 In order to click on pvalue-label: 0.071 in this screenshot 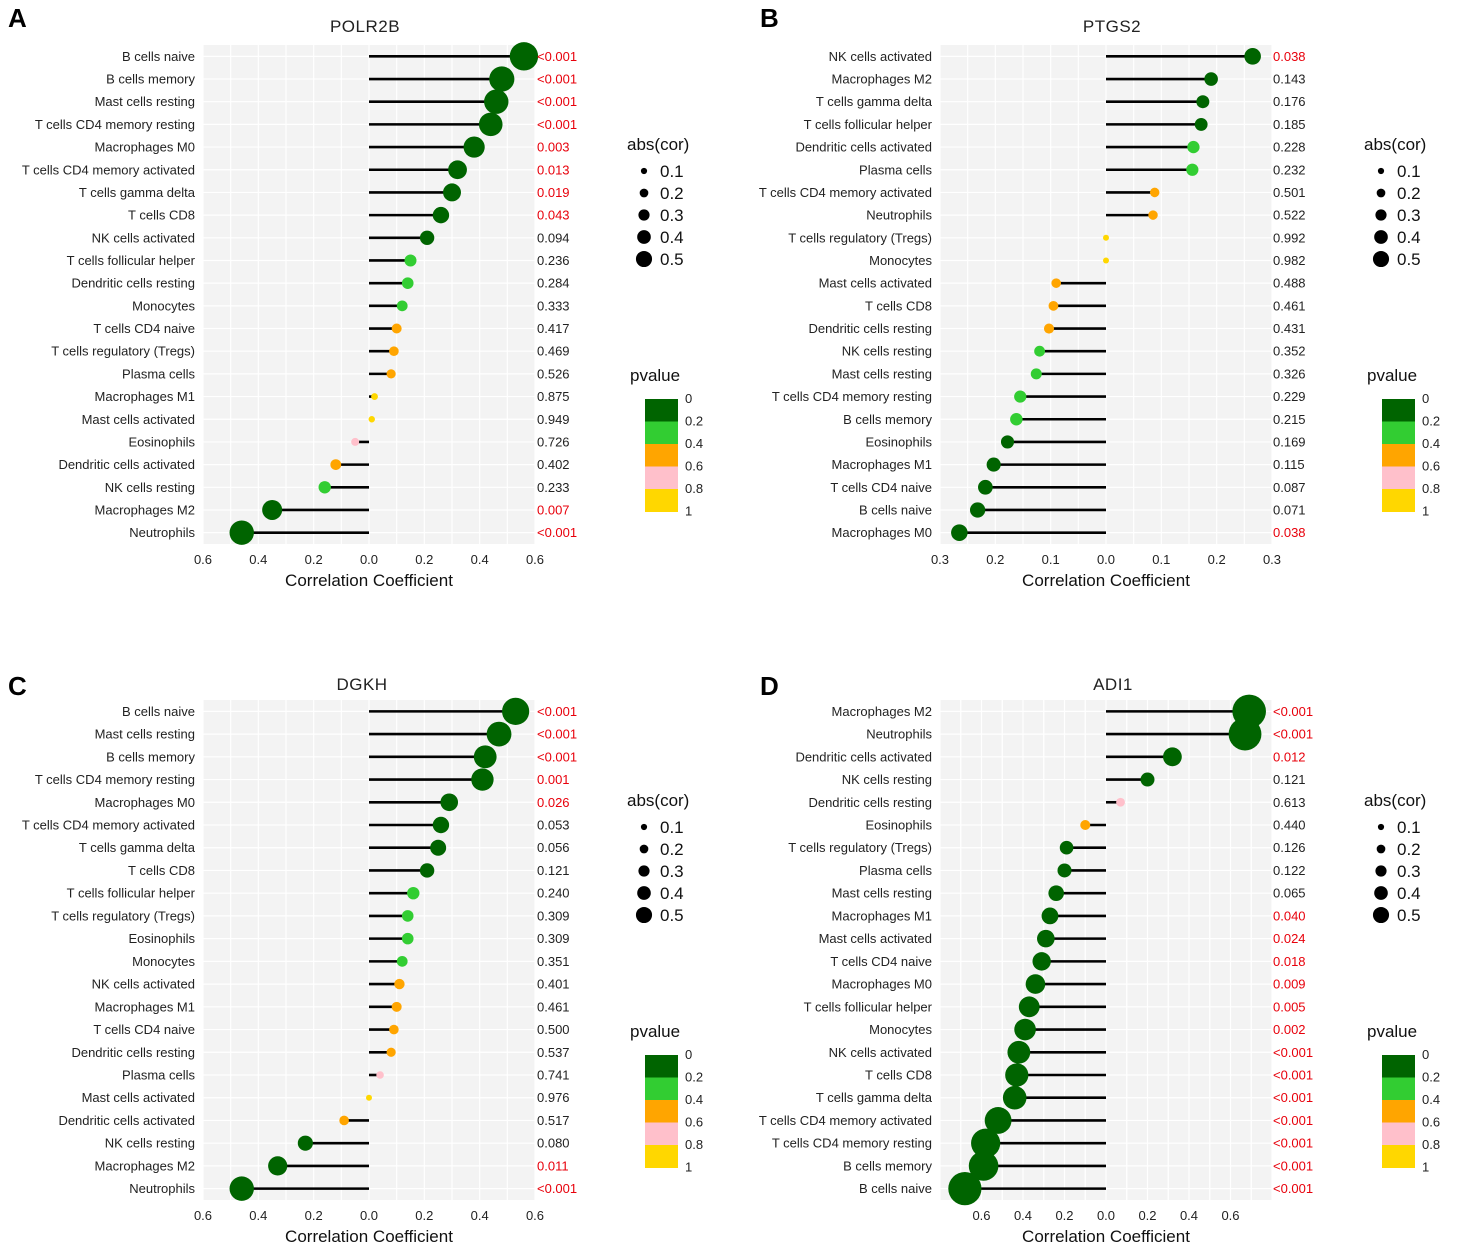, I will do `click(1289, 509)`.